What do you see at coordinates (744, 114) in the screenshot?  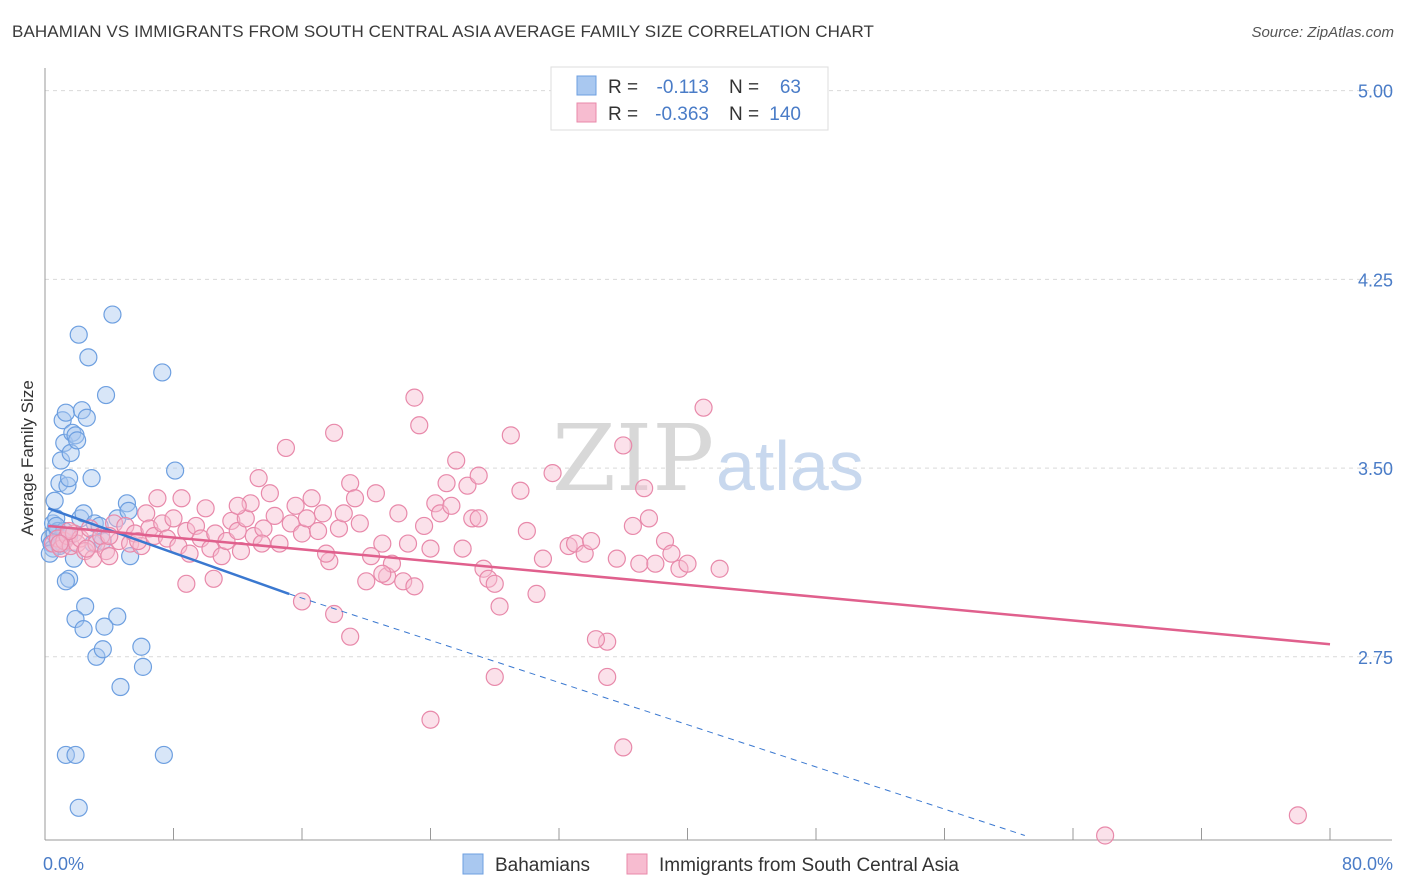 I see `legend-n-label-1: N =` at bounding box center [744, 114].